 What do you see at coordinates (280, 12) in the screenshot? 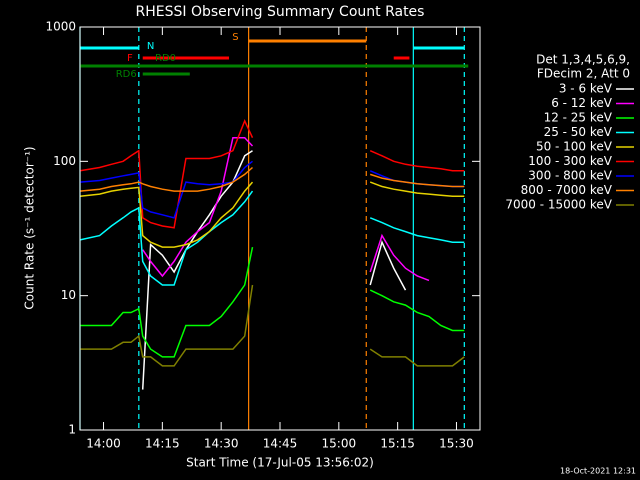
I see `chart-title: RHESSI Observing Summary Count Rates` at bounding box center [280, 12].